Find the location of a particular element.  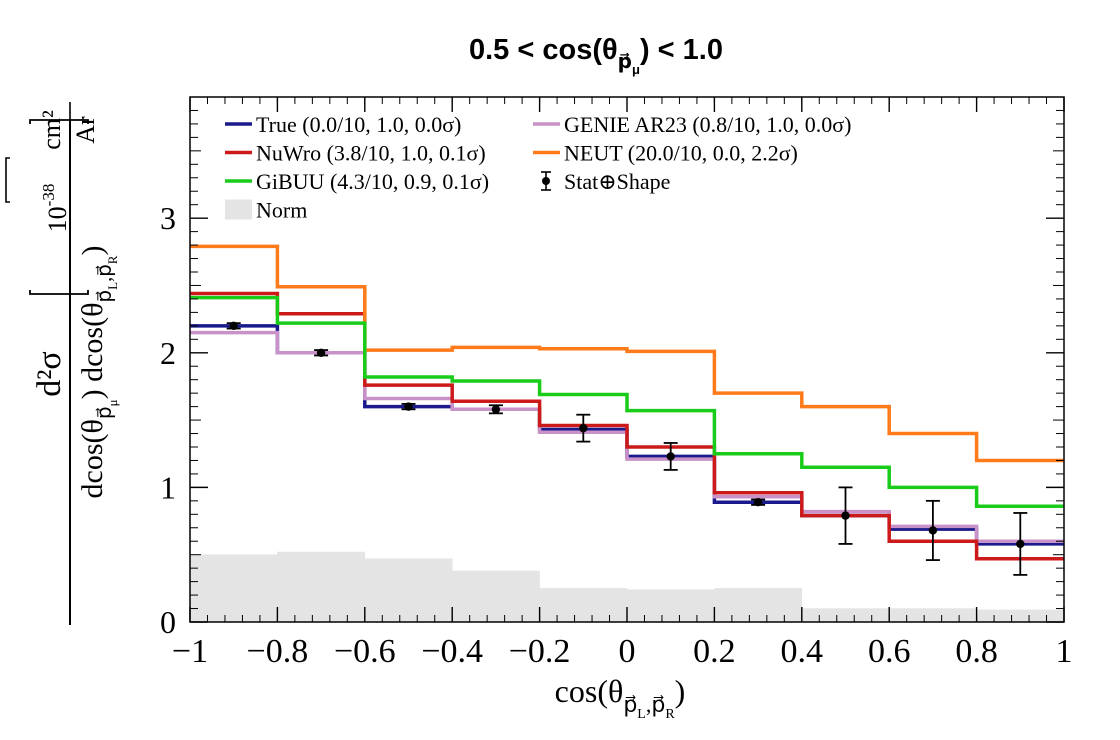

x-tick-label: 0.6 is located at coordinates (889, 651).